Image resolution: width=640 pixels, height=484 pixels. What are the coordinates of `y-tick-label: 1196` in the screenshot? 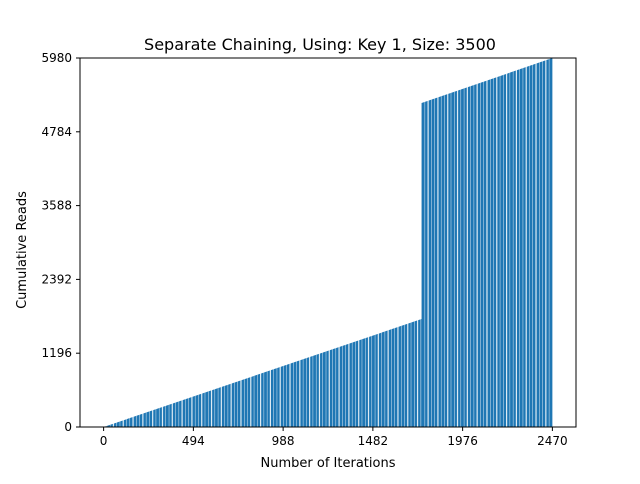 It's located at (56, 353).